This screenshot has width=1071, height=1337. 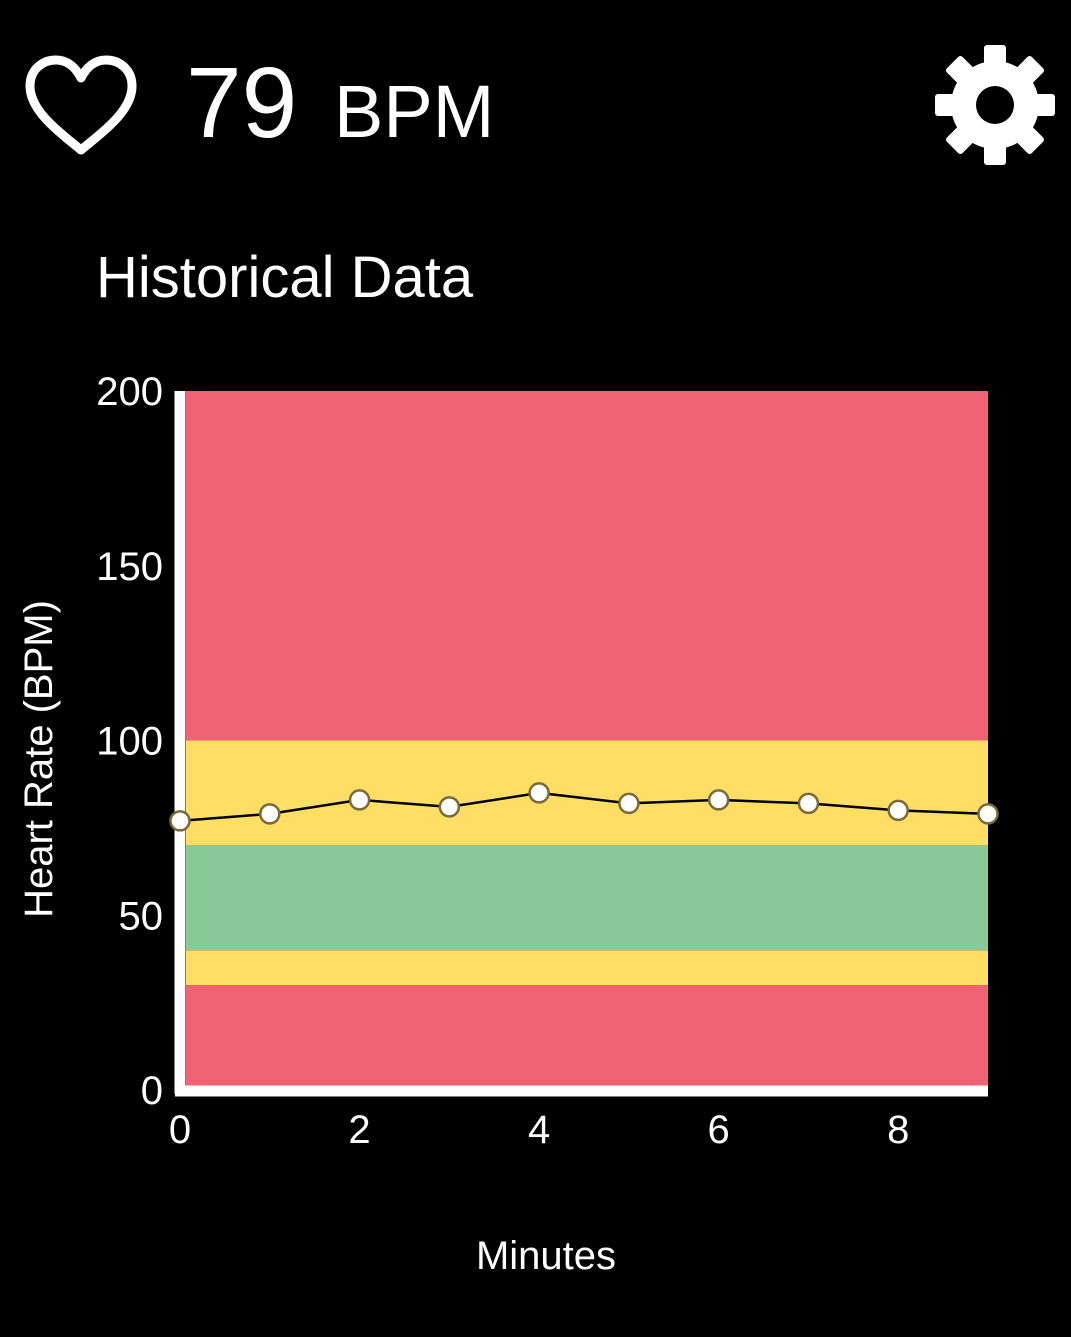 I want to click on x-tick-label: 0, so click(x=180, y=1130).